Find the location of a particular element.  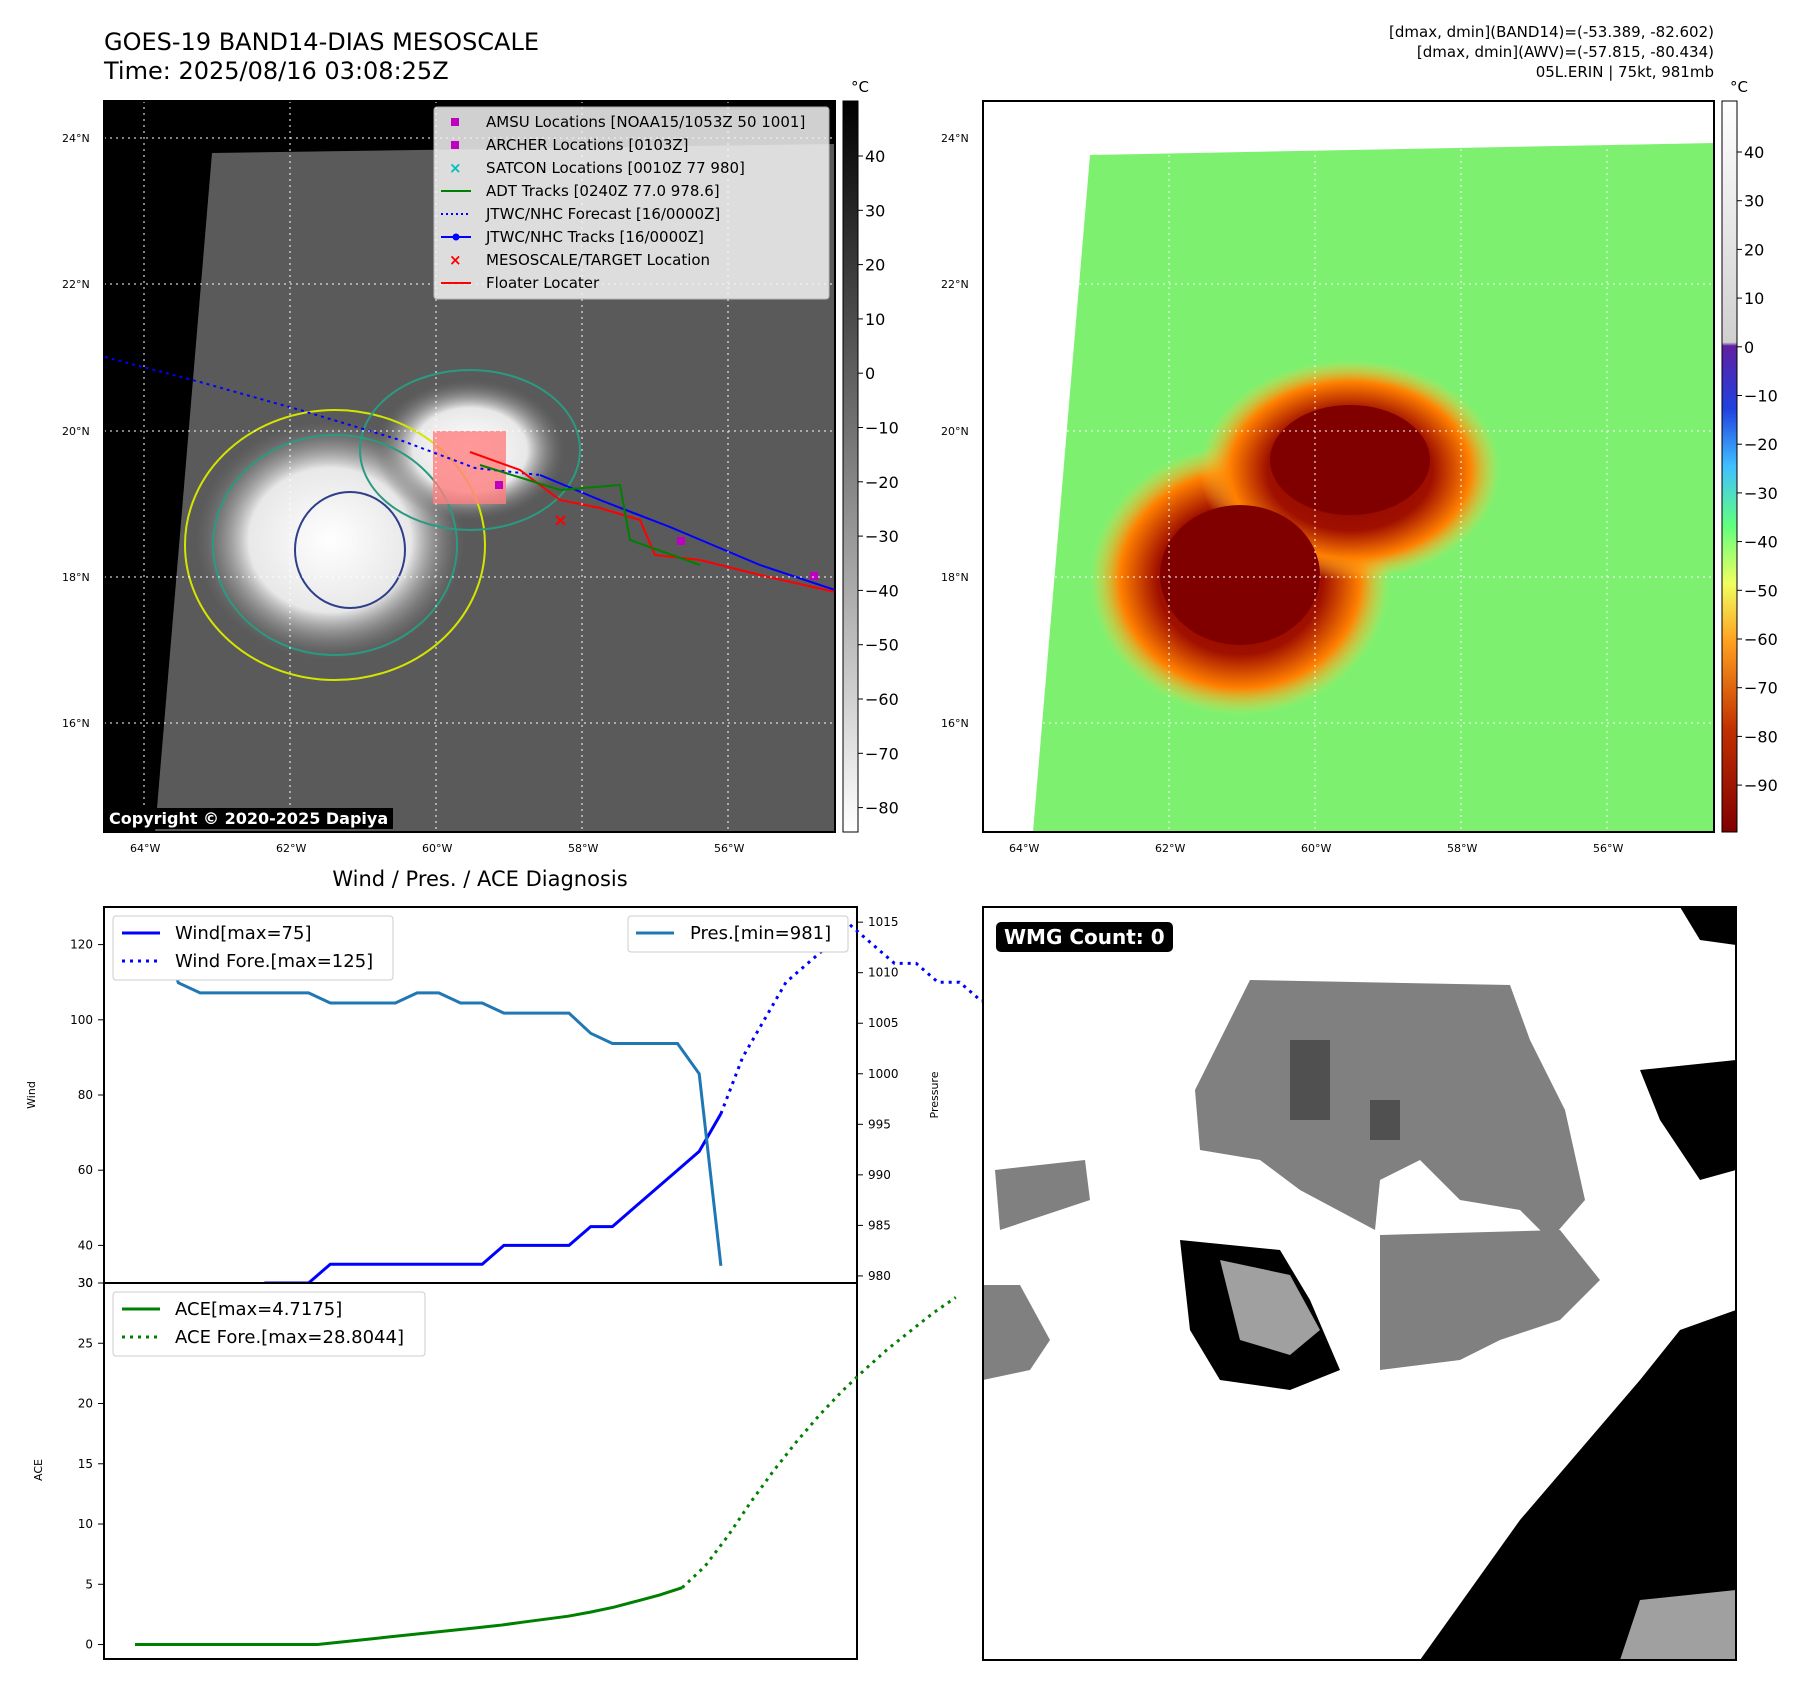

ir-contour-blue is located at coordinates (350, 550).